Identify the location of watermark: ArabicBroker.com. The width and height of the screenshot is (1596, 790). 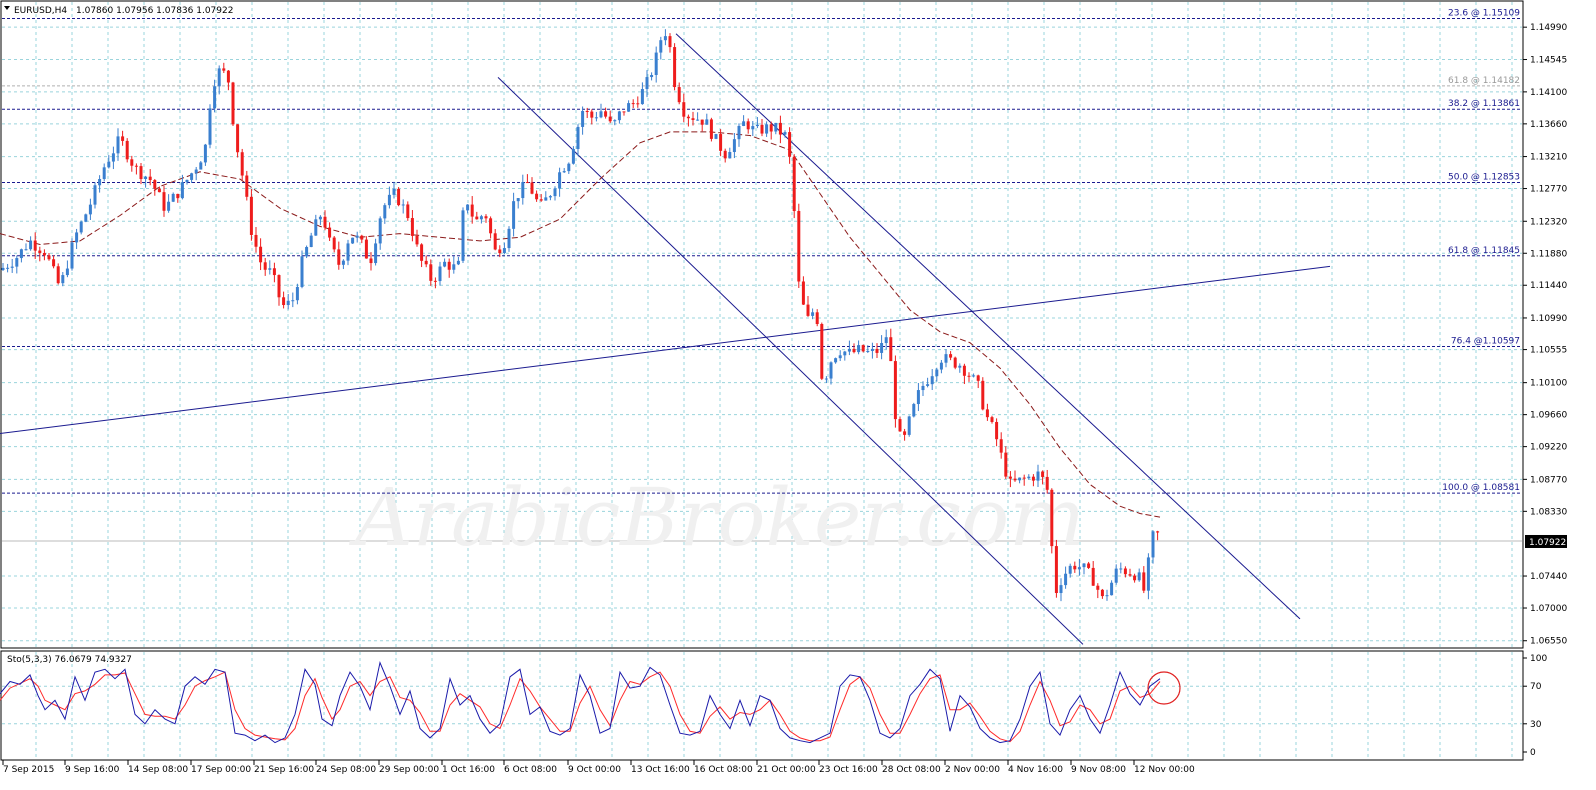
(716, 517).